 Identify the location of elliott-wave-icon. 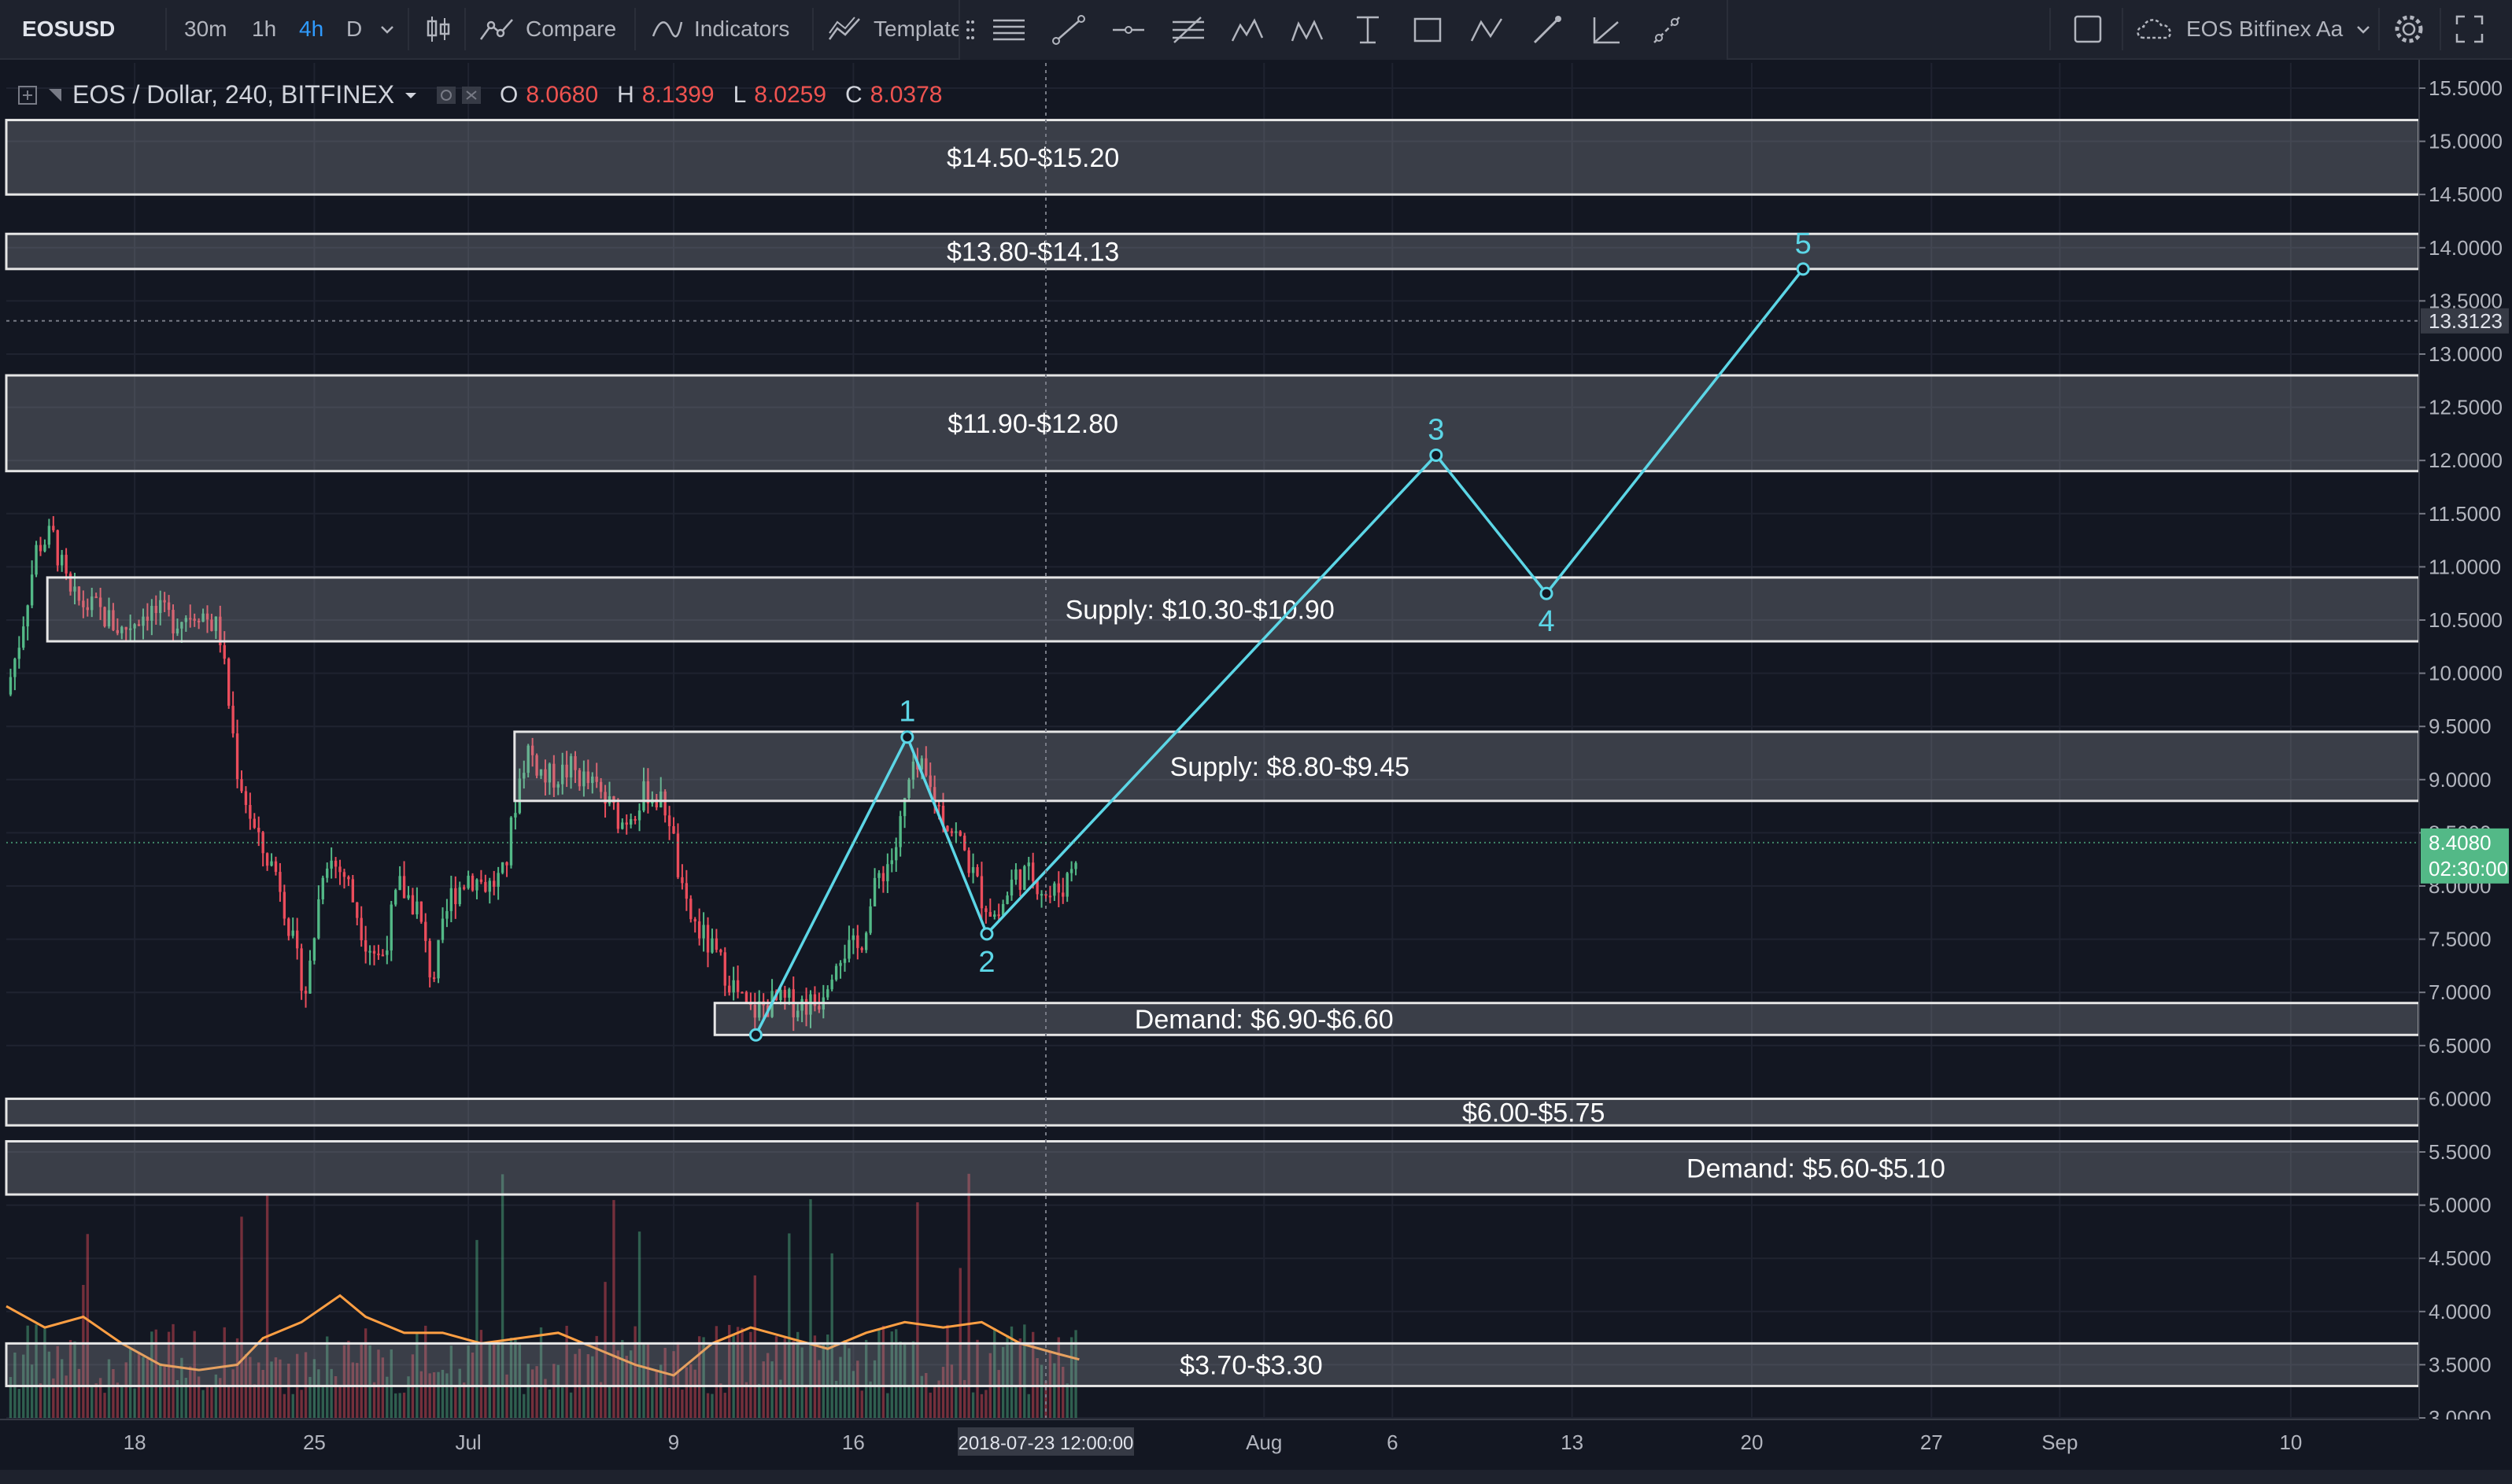
(1247, 30).